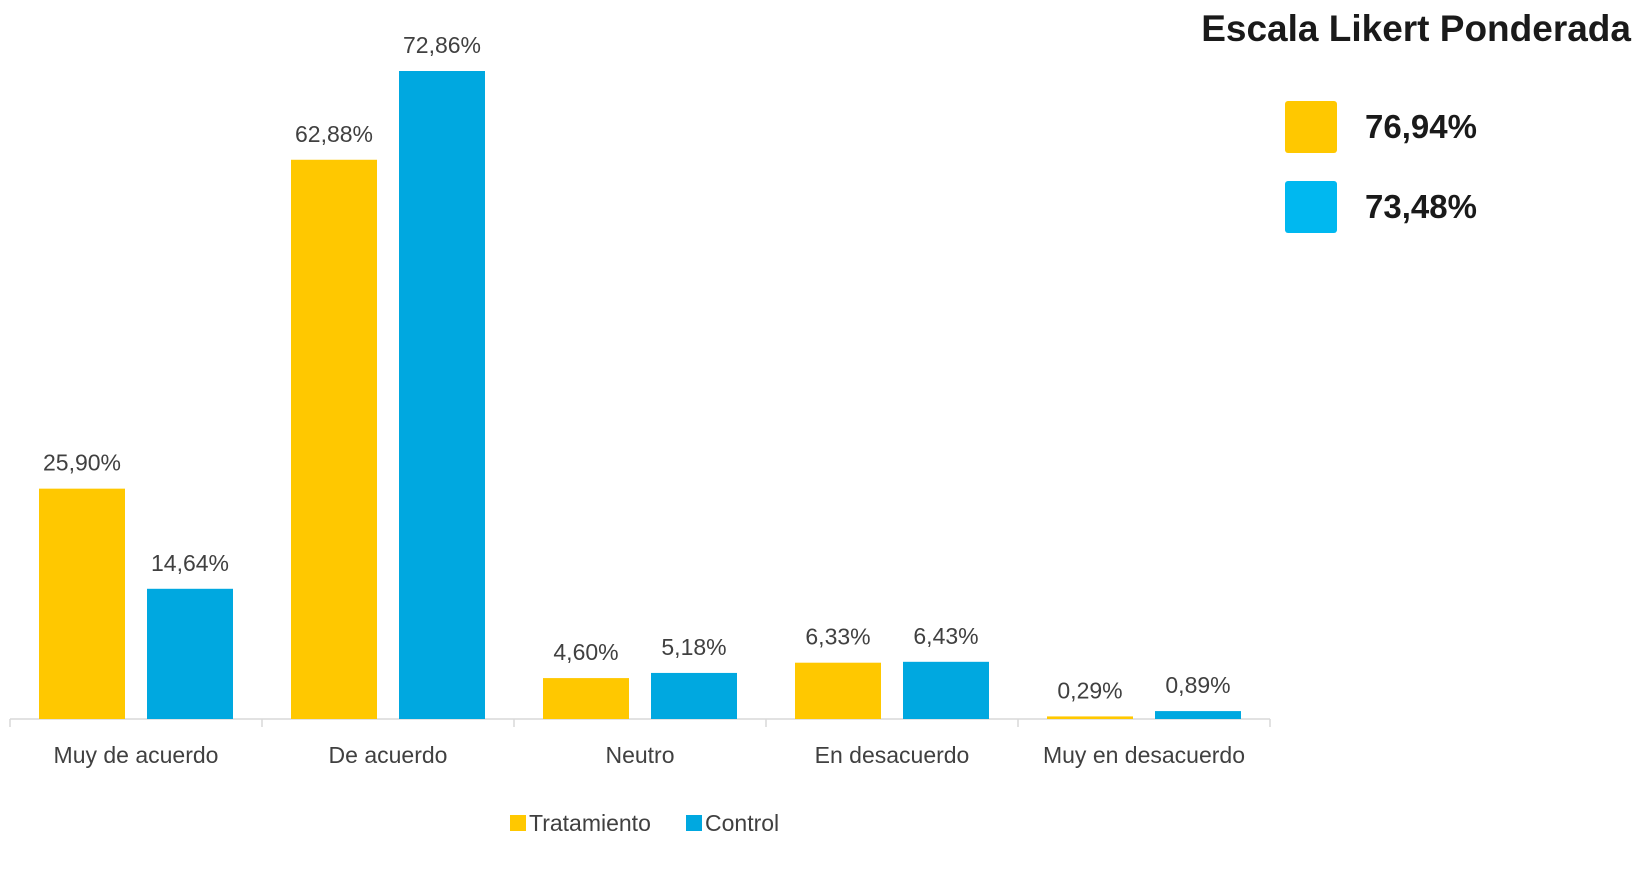  Describe the element at coordinates (639, 755) in the screenshot. I see `category-label-neutro: Neutro` at that location.